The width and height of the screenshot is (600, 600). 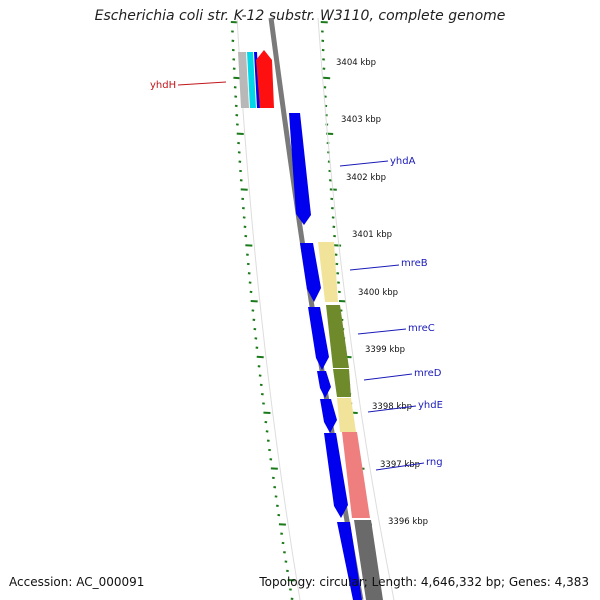 I want to click on gene-mreD-arrow, so click(x=324, y=384).